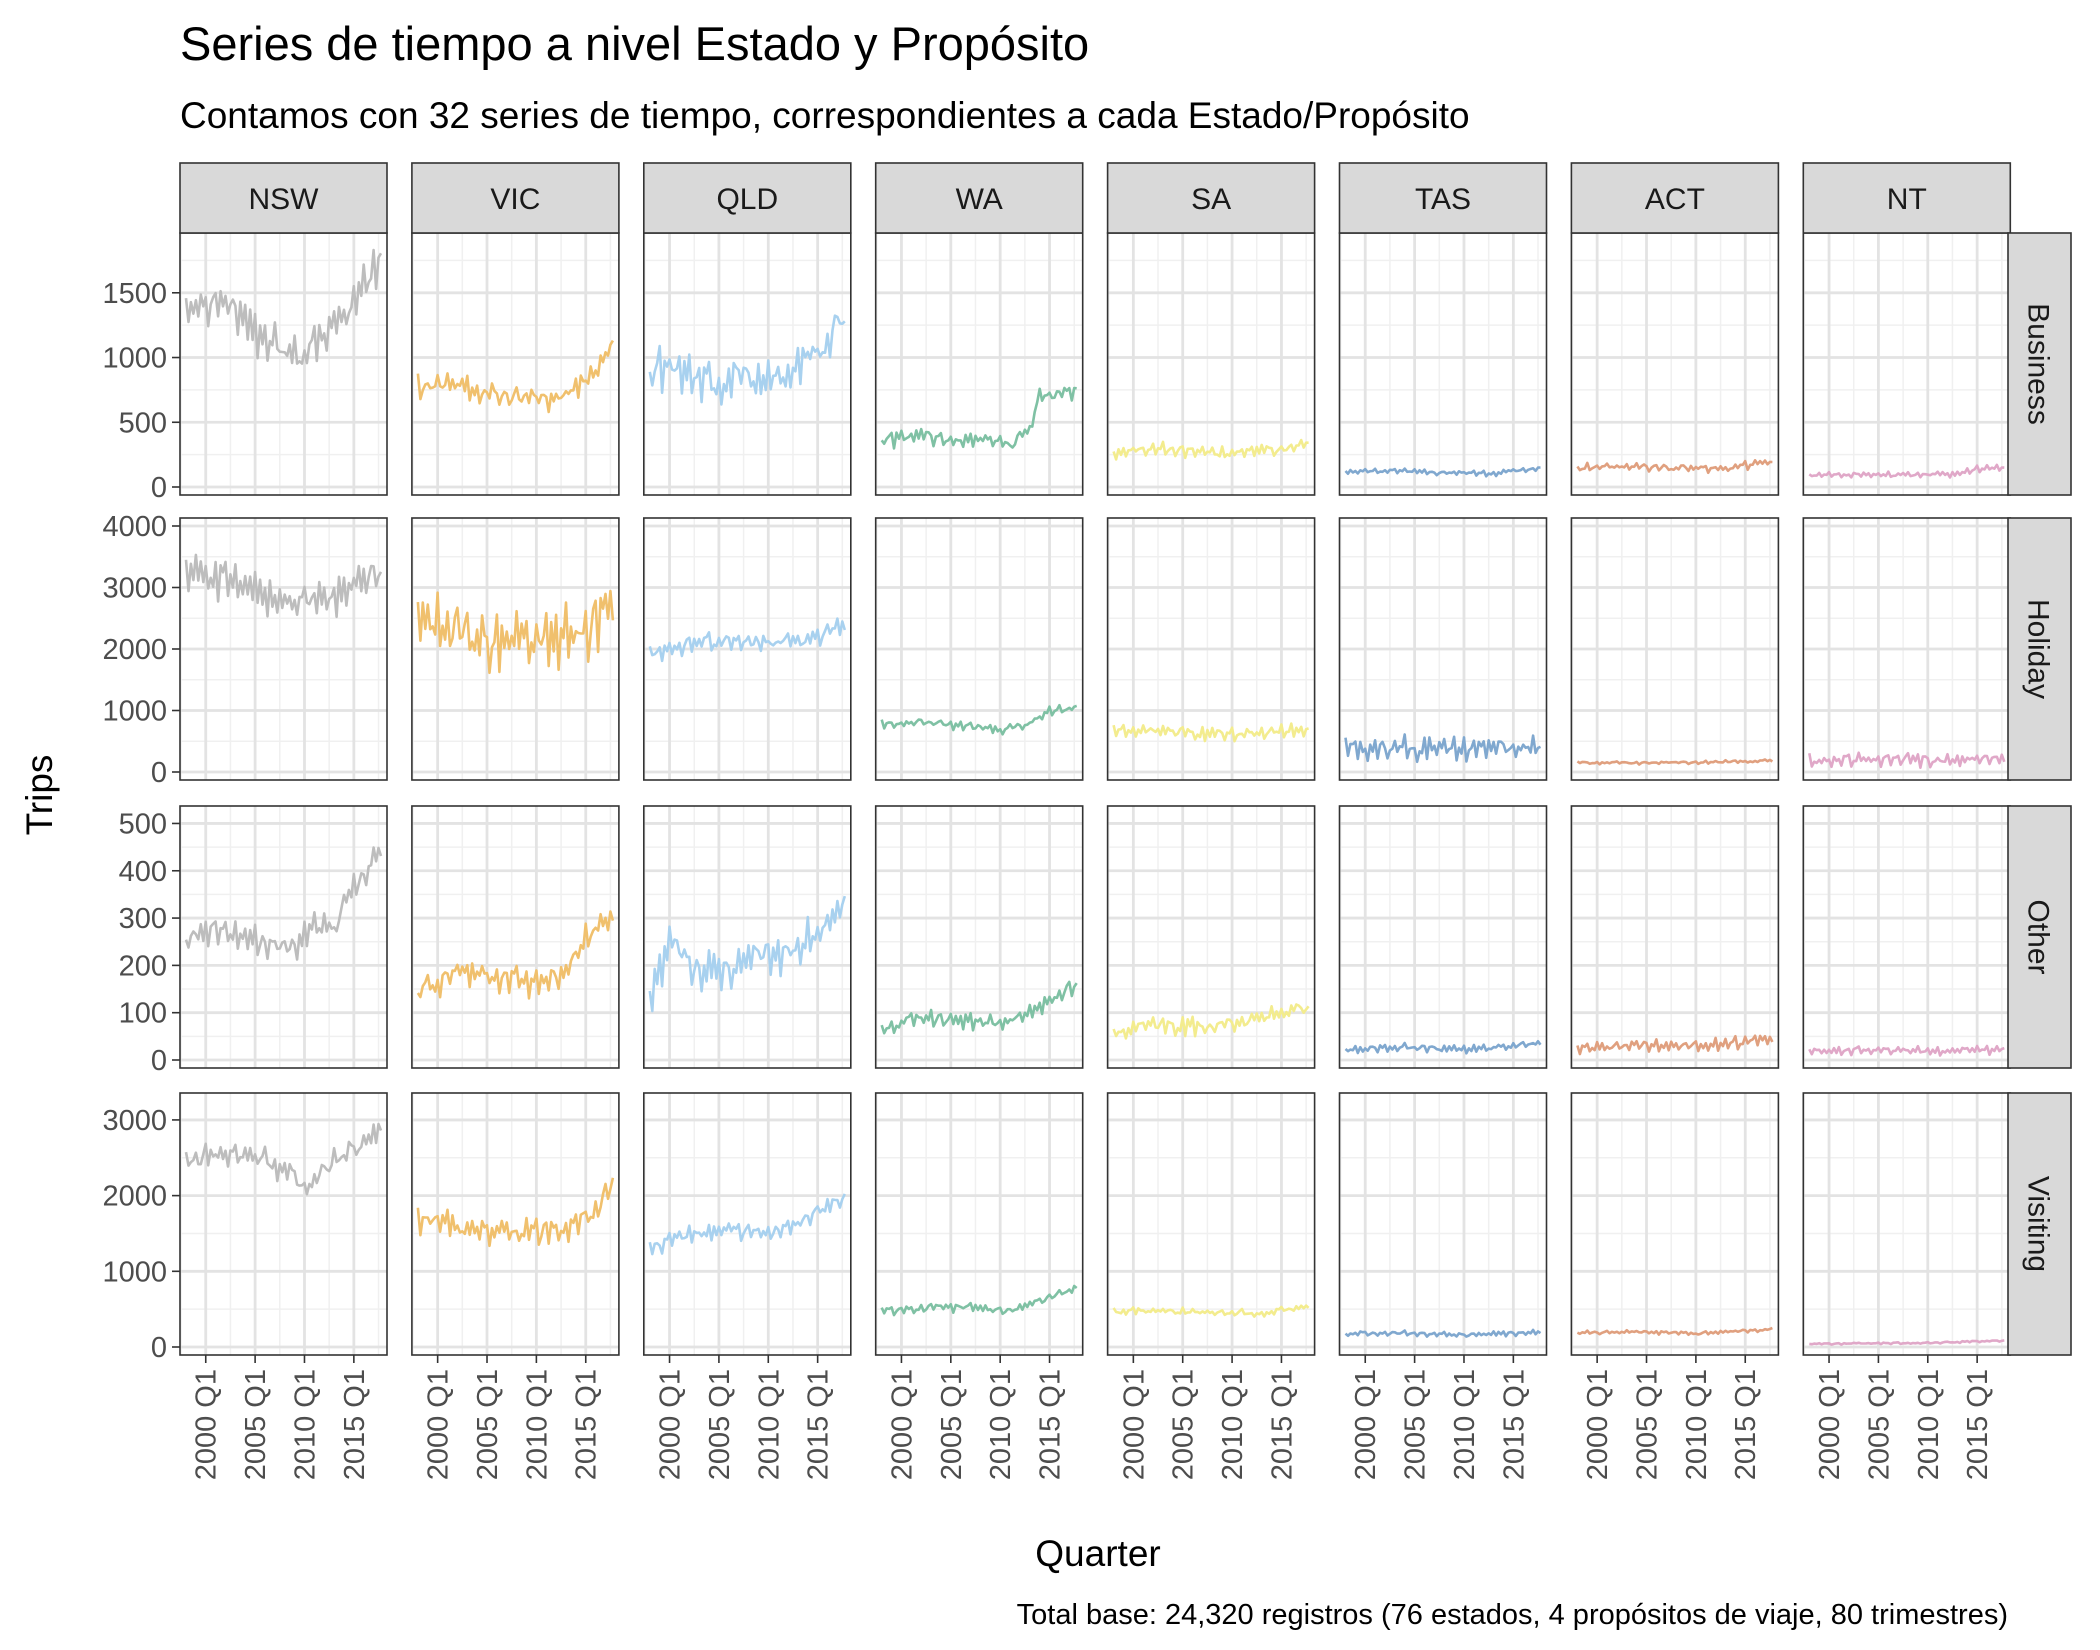 The image size is (2100, 1650). I want to click on series-line-nt-holiday, so click(1907, 760).